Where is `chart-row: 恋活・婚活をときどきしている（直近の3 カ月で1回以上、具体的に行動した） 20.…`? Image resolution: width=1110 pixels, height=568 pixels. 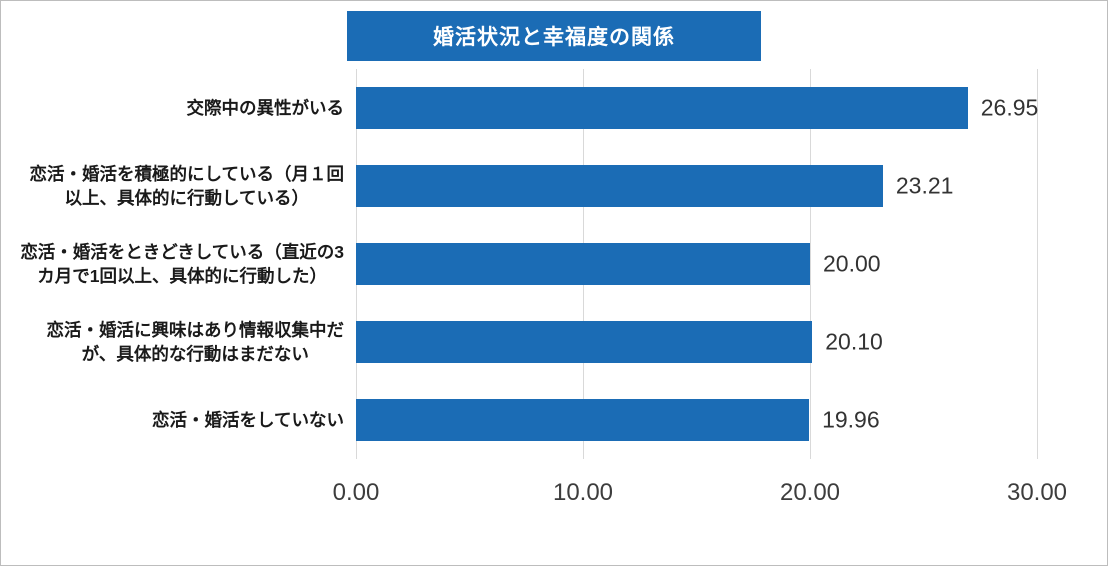
chart-row: 恋活・婚活をときどきしている（直近の3 カ月で1回以上、具体的に行動した） 20.… is located at coordinates (554, 264).